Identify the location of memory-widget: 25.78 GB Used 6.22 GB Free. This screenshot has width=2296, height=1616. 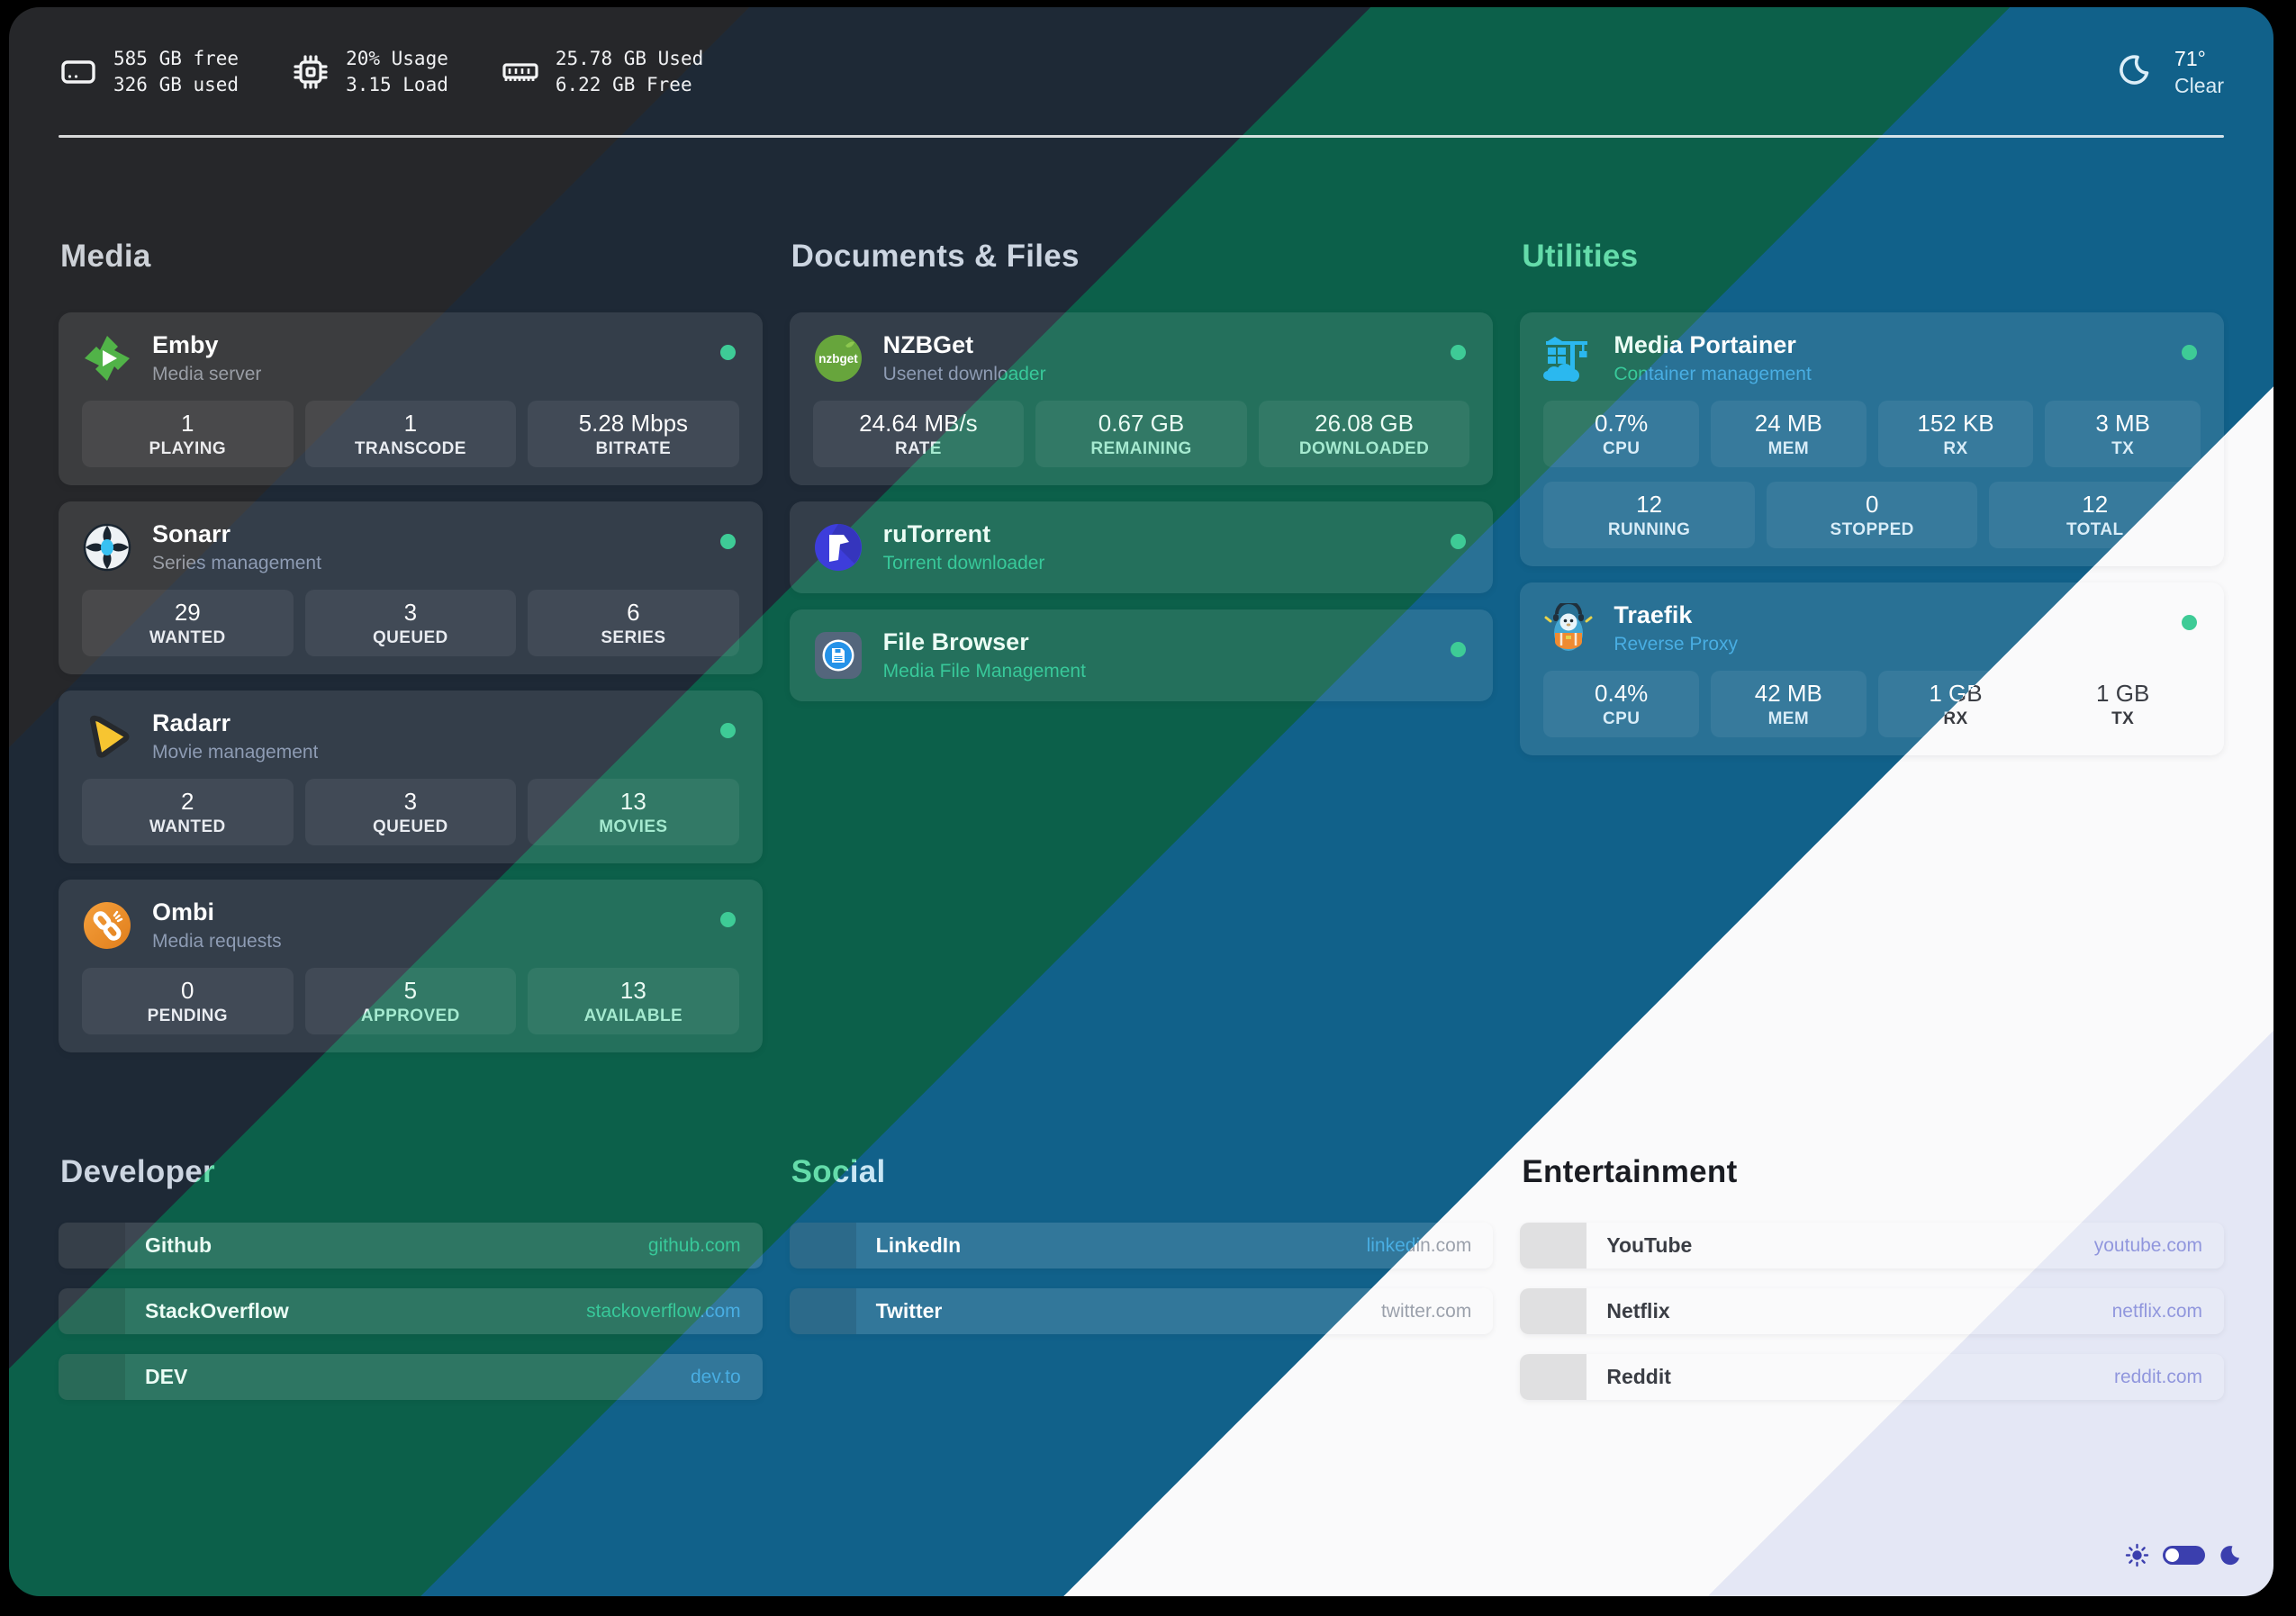
(602, 72).